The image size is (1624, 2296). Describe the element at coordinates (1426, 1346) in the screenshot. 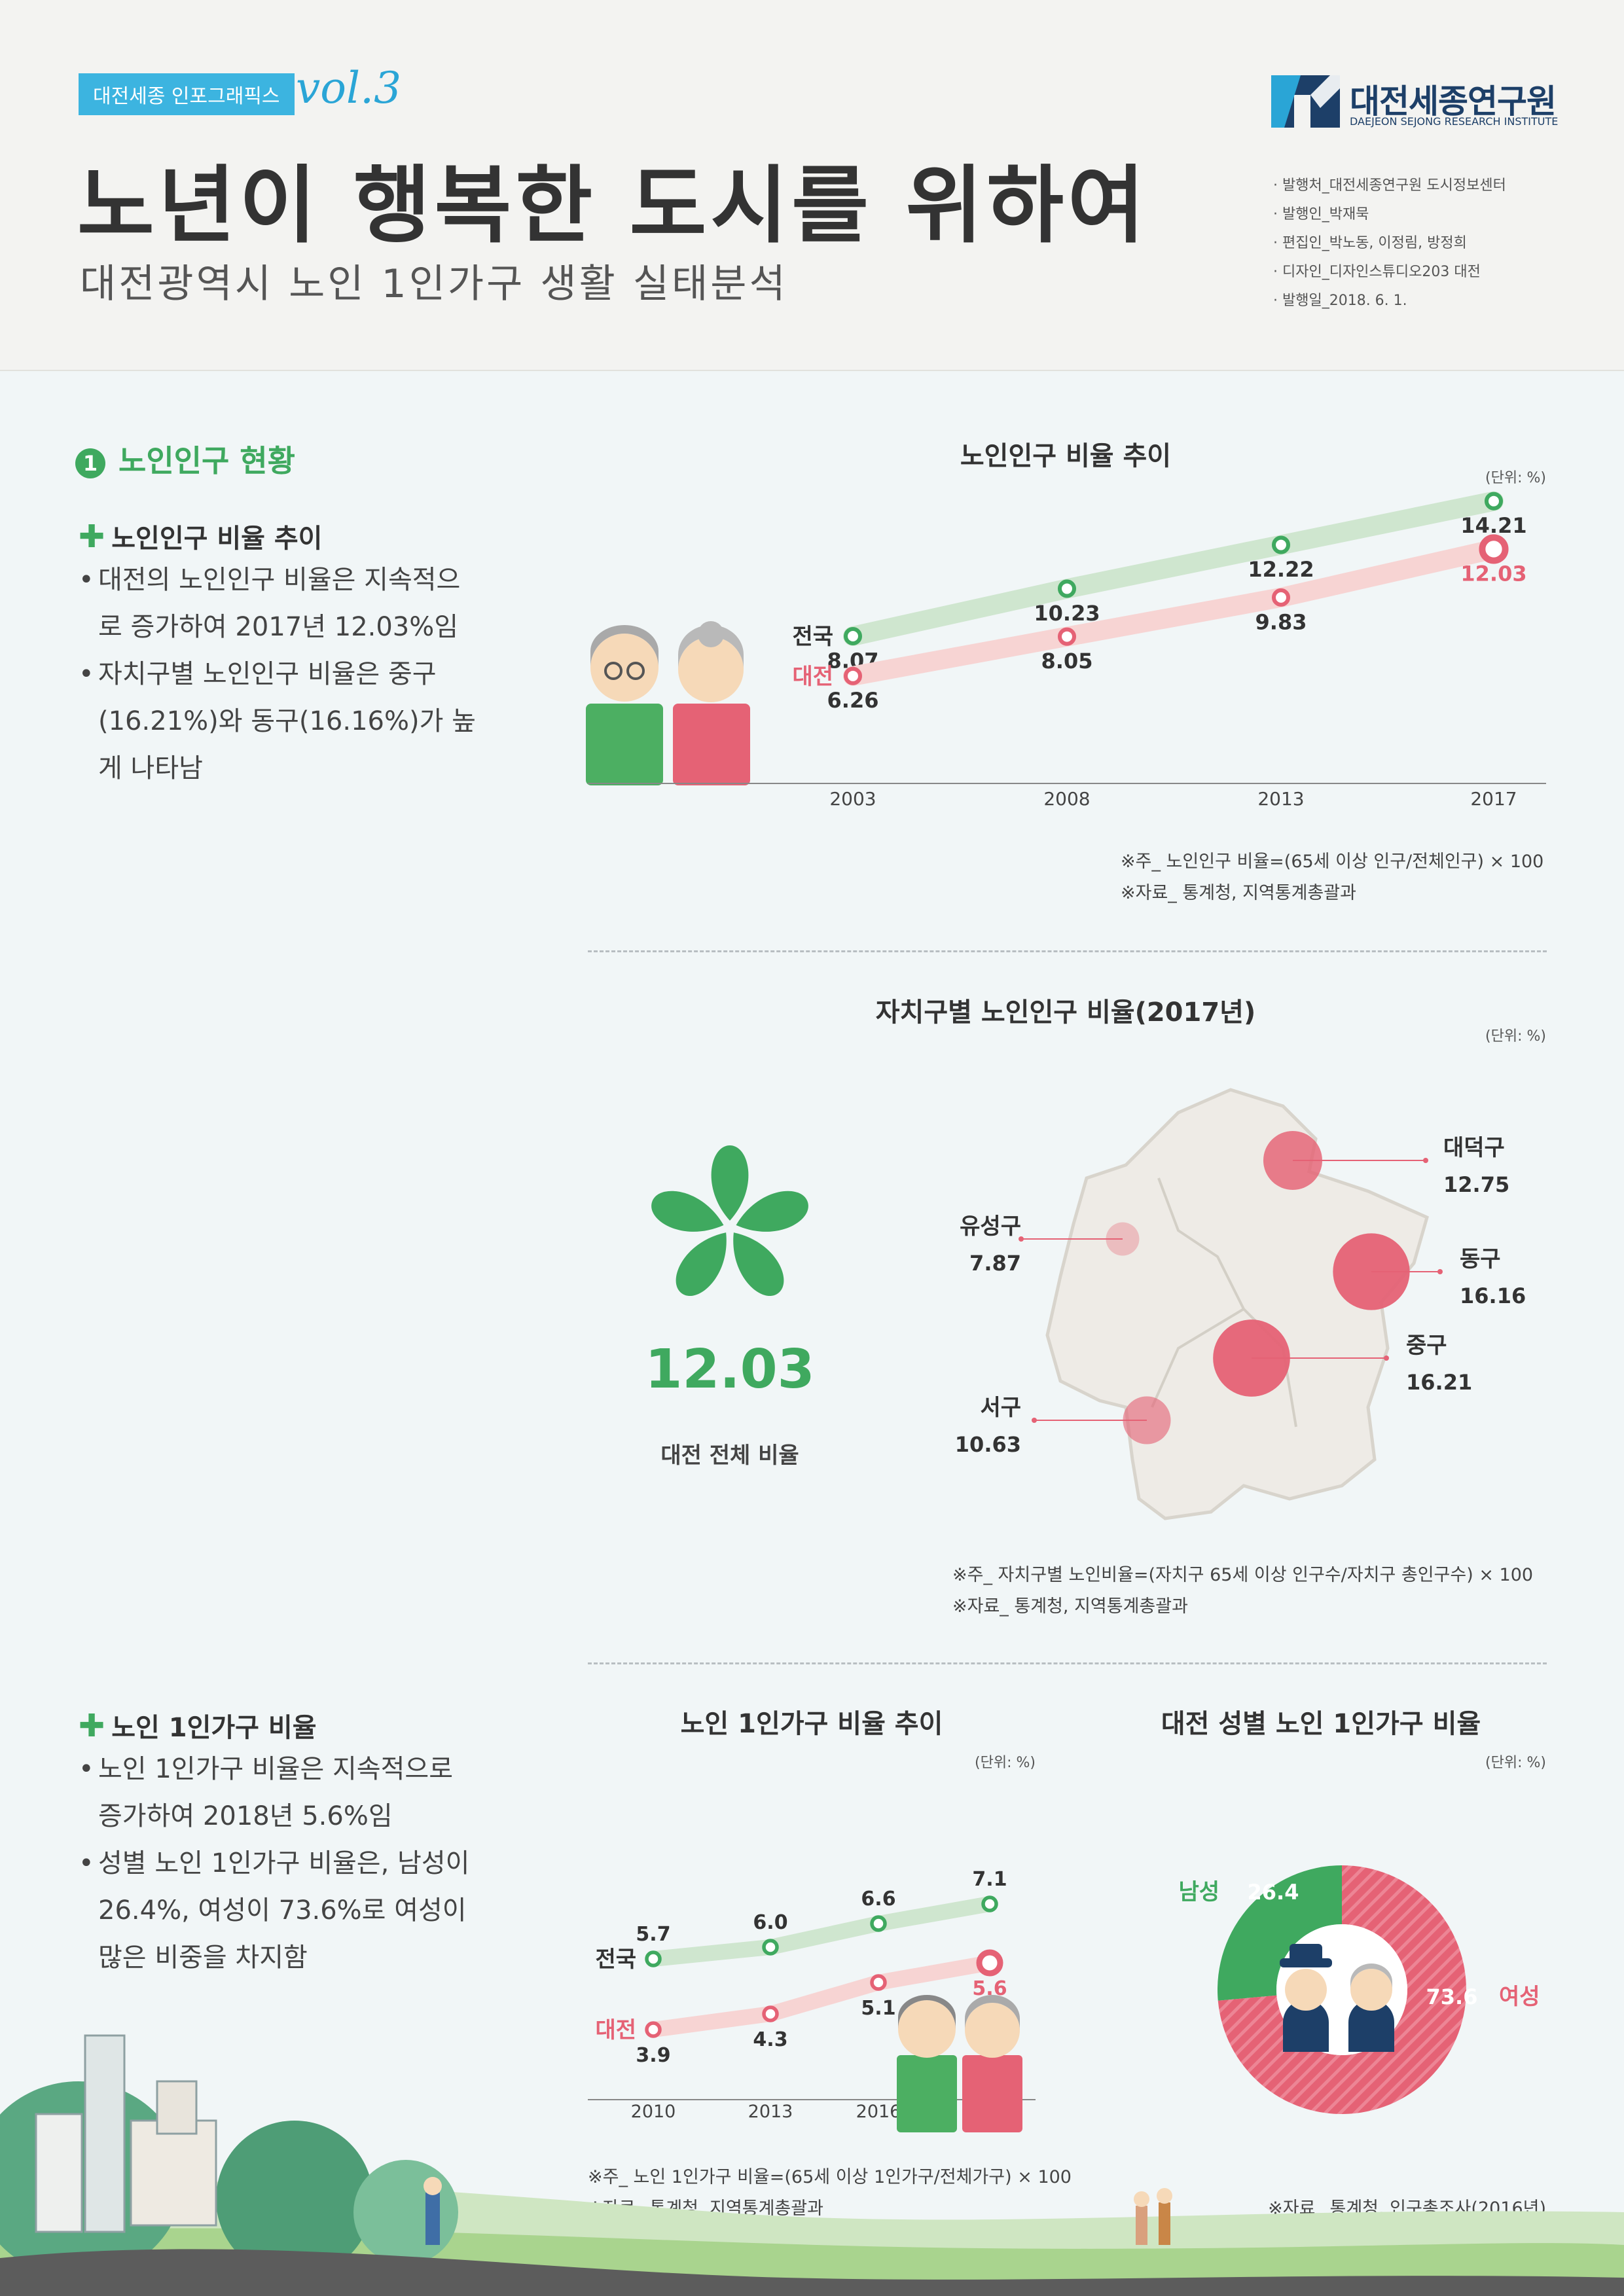

I see `district-name: 중구` at that location.